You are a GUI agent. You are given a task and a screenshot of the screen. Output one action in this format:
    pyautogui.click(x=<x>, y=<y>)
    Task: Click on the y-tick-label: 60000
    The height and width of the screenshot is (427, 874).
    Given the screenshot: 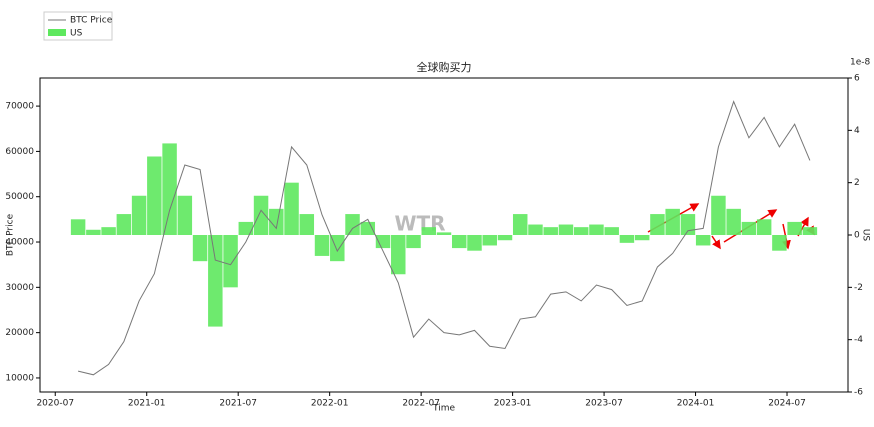 What is the action you would take?
    pyautogui.click(x=19, y=152)
    